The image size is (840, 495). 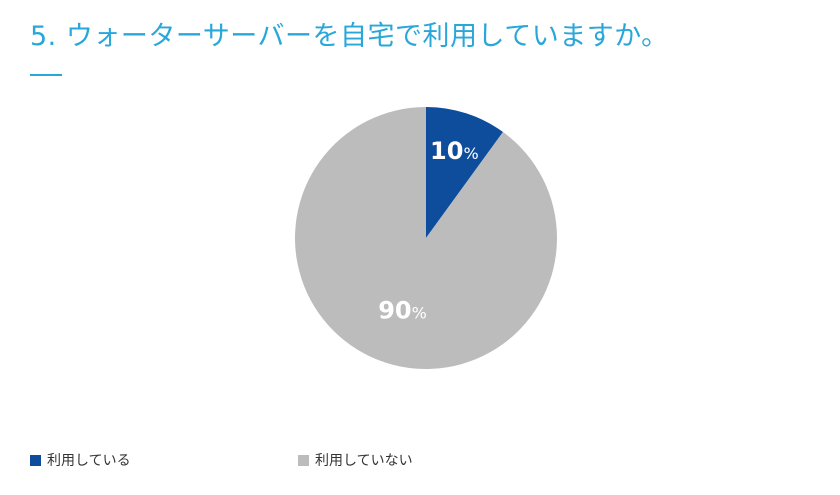 I want to click on pie-slice-using, so click(x=464, y=172).